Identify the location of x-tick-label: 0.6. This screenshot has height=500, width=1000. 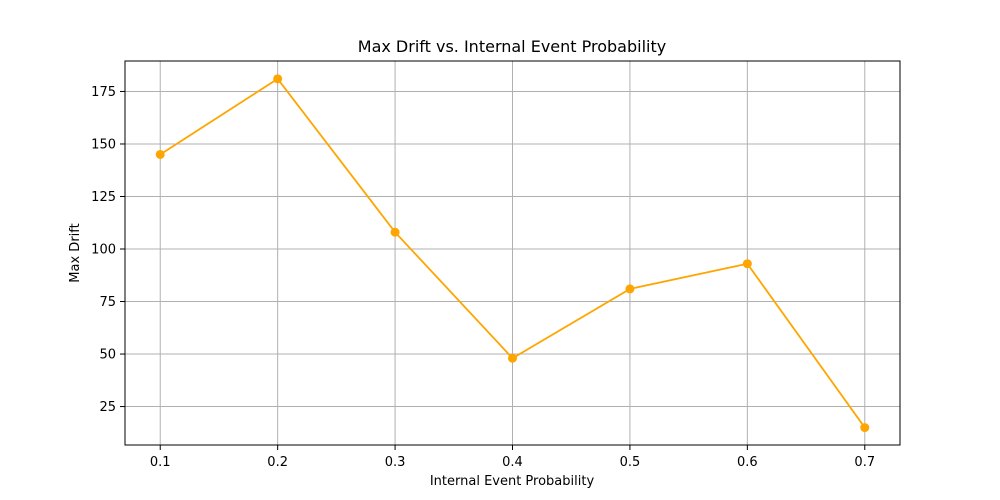
(747, 462).